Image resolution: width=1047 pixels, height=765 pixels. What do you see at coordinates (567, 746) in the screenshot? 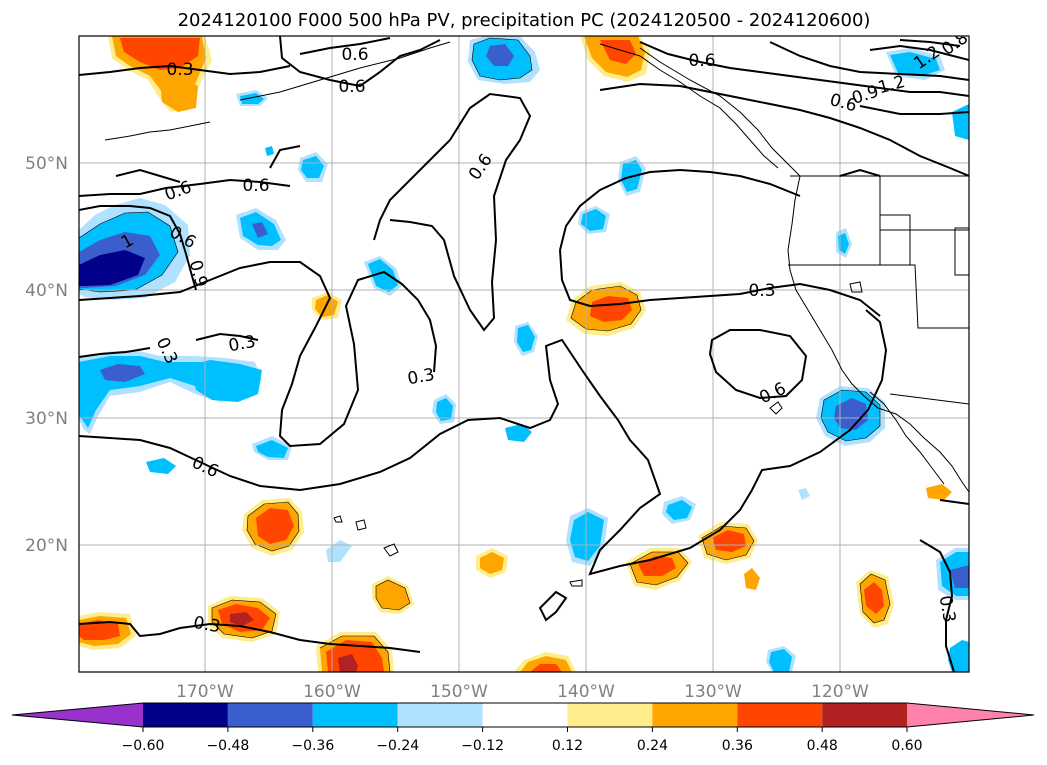
I see `colorbar-tick-label: 0.12` at bounding box center [567, 746].